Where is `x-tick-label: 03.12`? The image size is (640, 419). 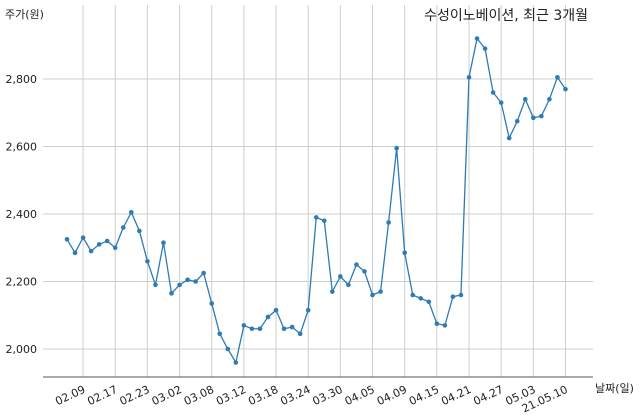
x-tick-label: 03.12 is located at coordinates (231, 395).